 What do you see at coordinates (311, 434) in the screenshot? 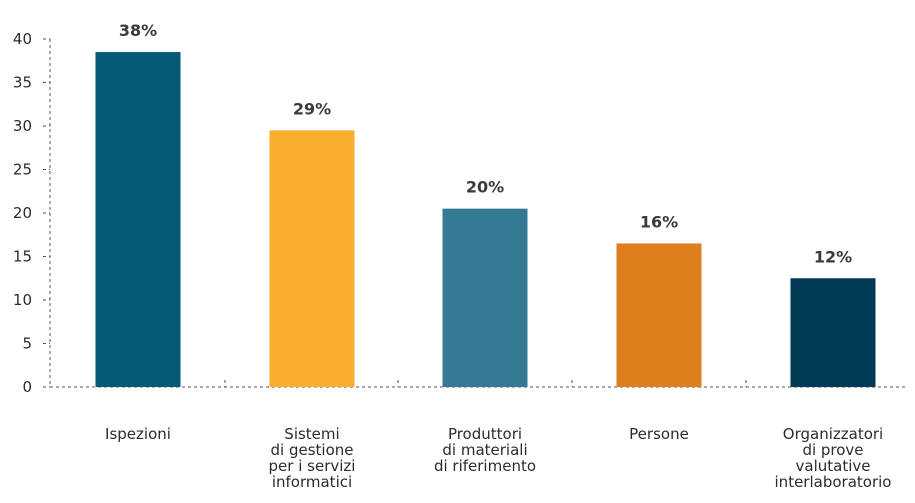
I see `x-tick-label-line: Sistemi` at bounding box center [311, 434].